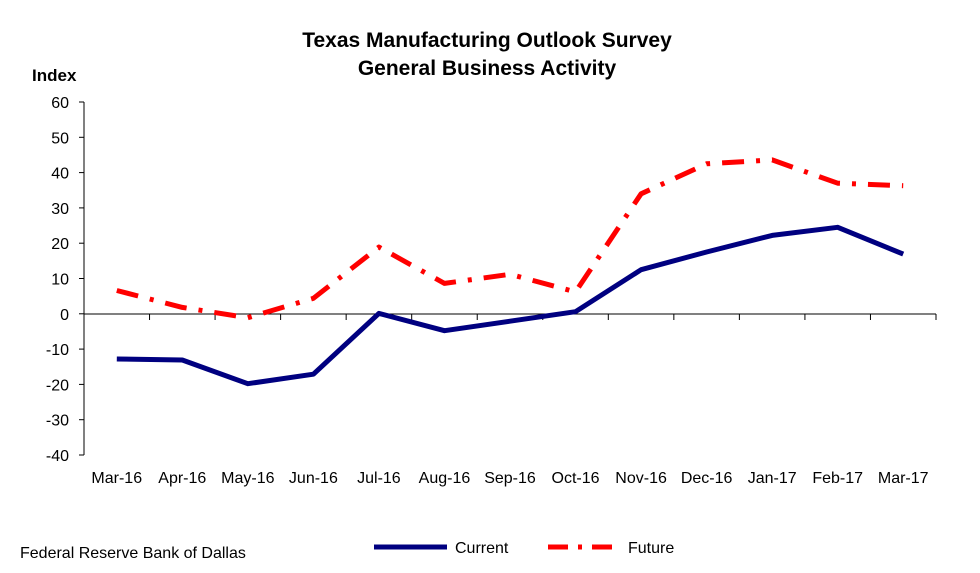 Image resolution: width=980 pixels, height=573 pixels. Describe the element at coordinates (60, 174) in the screenshot. I see `y-tick-label: 40` at that location.